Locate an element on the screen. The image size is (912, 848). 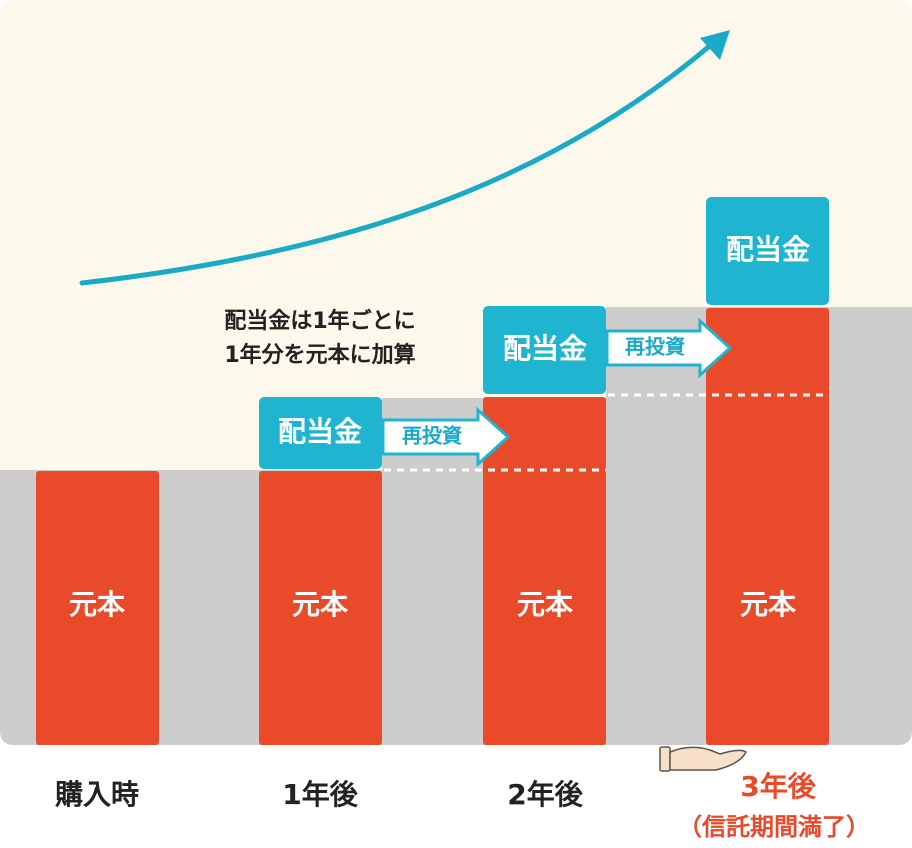
note-line: 配当金は1年ごとに is located at coordinates (319, 321).